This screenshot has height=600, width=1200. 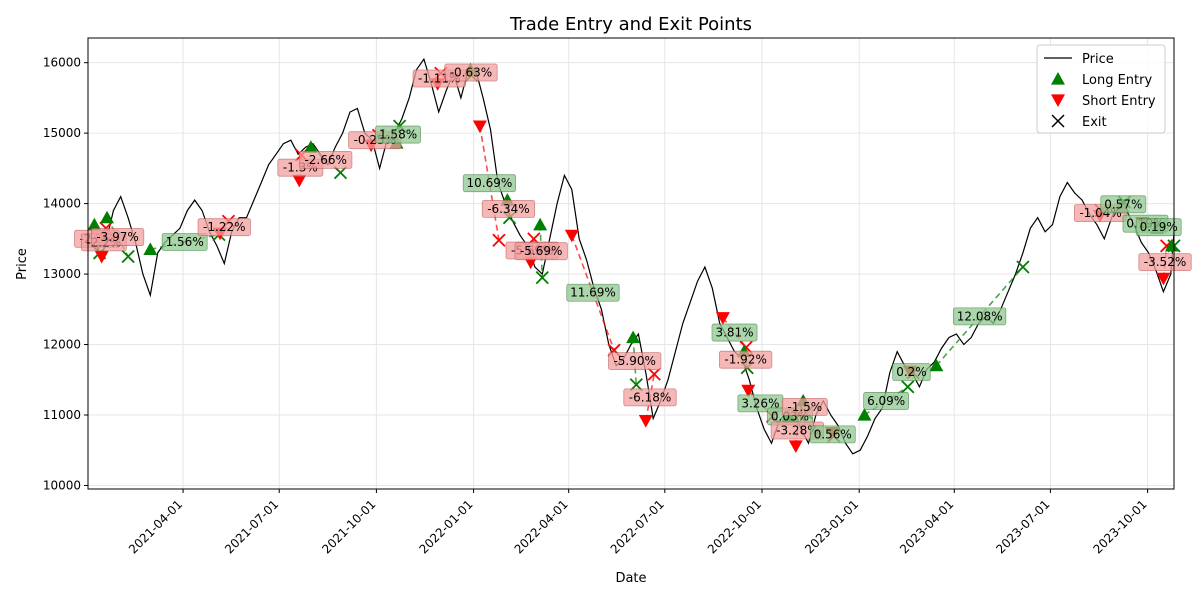 What do you see at coordinates (62, 485) in the screenshot?
I see `y-tick-label: 10000` at bounding box center [62, 485].